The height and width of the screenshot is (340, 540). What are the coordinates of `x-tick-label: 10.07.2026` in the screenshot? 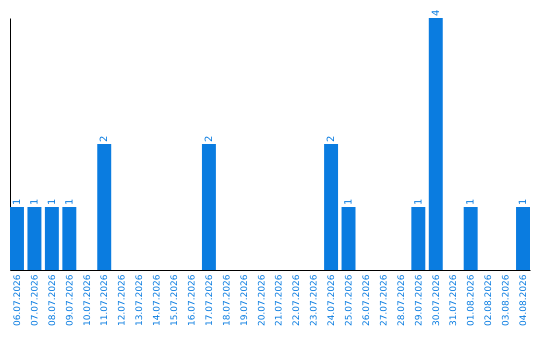 It's located at (87, 300).